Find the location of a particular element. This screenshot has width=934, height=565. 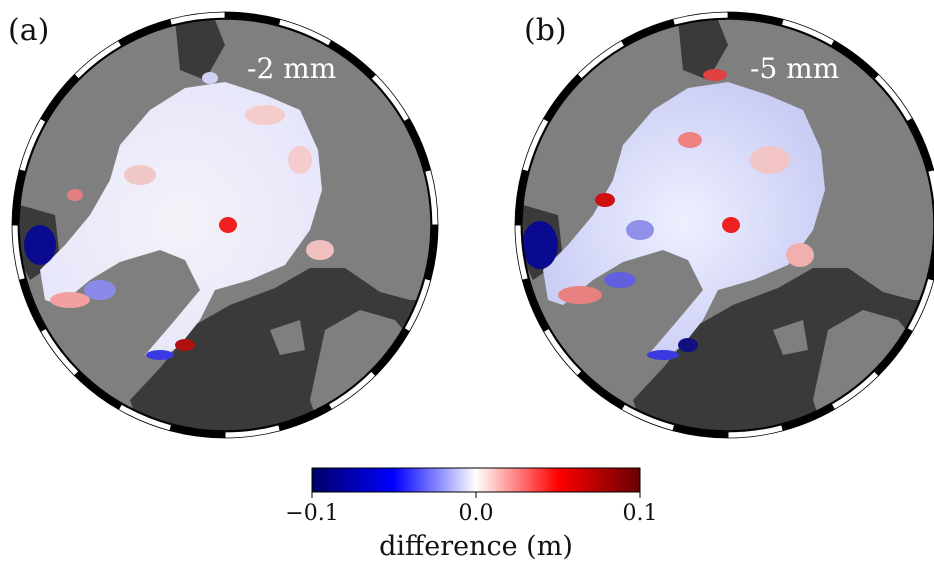

colorbar-tick-label: 0.0 is located at coordinates (476, 513).